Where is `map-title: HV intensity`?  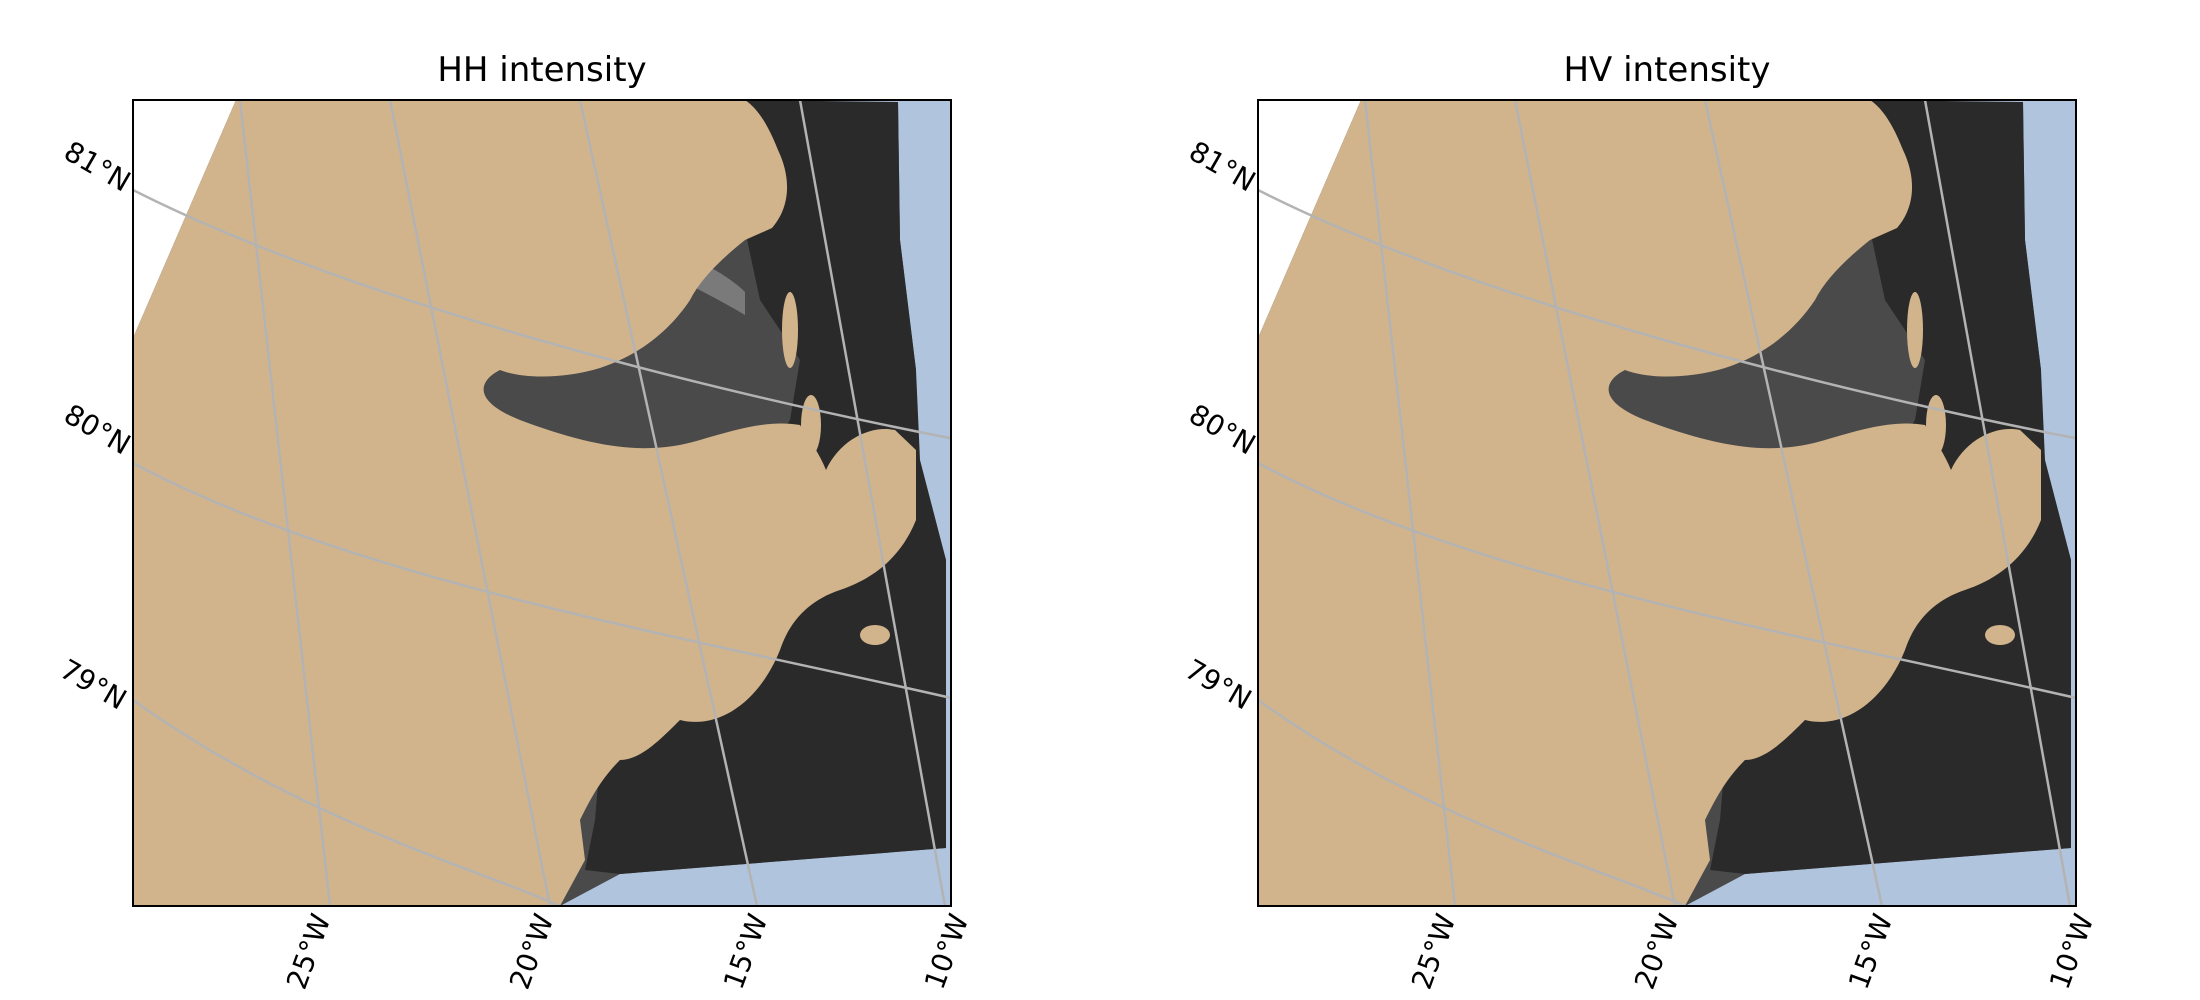
map-title: HV intensity is located at coordinates (1667, 70).